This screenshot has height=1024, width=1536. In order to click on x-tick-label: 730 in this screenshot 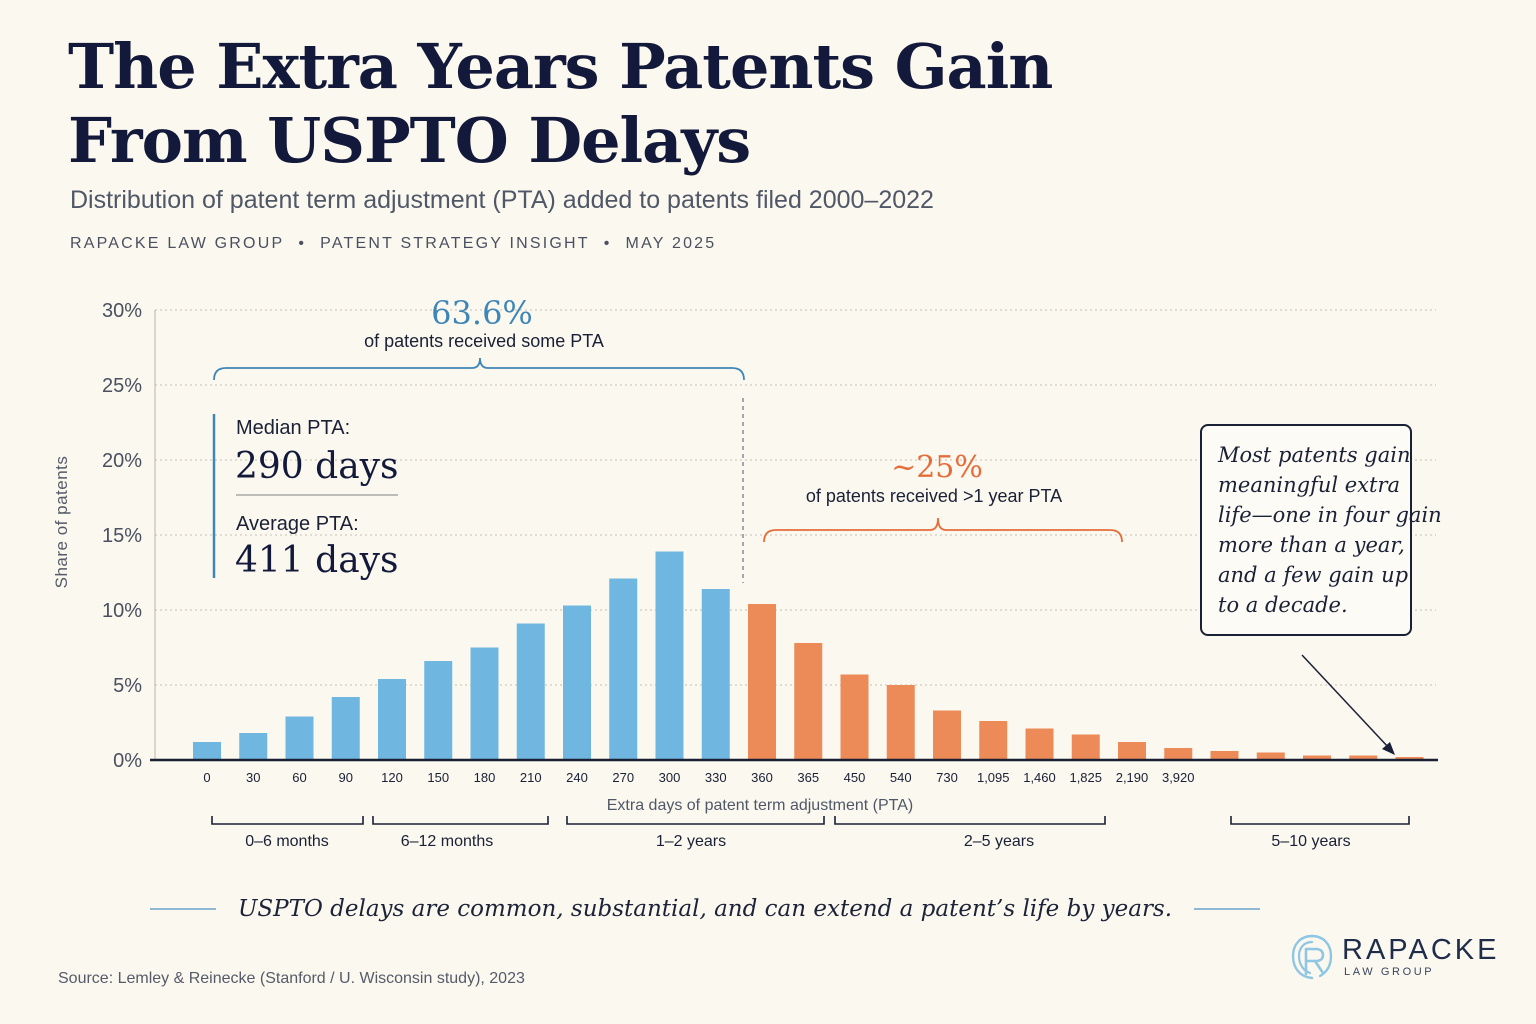, I will do `click(947, 777)`.